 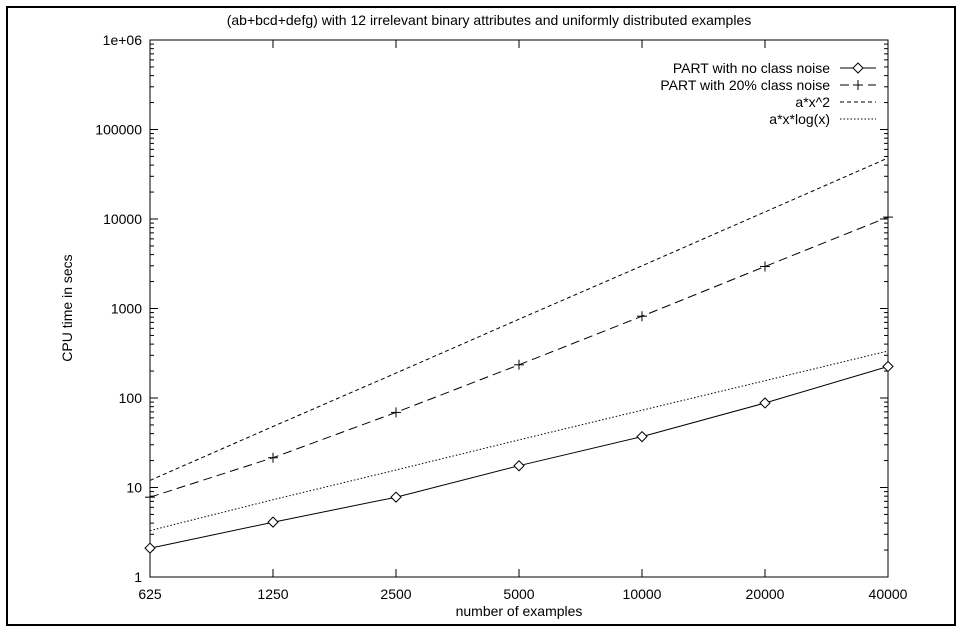 I want to click on legend-entry: PART with no class noise, so click(x=774, y=68).